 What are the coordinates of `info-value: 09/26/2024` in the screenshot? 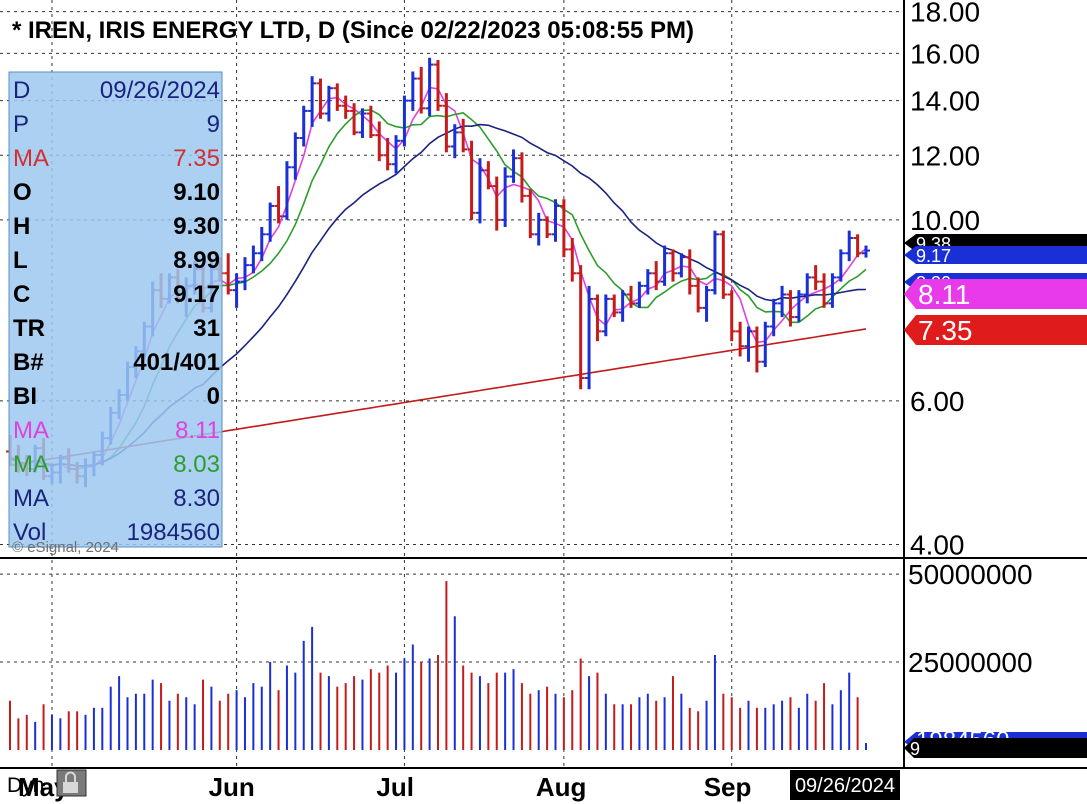 It's located at (160, 90).